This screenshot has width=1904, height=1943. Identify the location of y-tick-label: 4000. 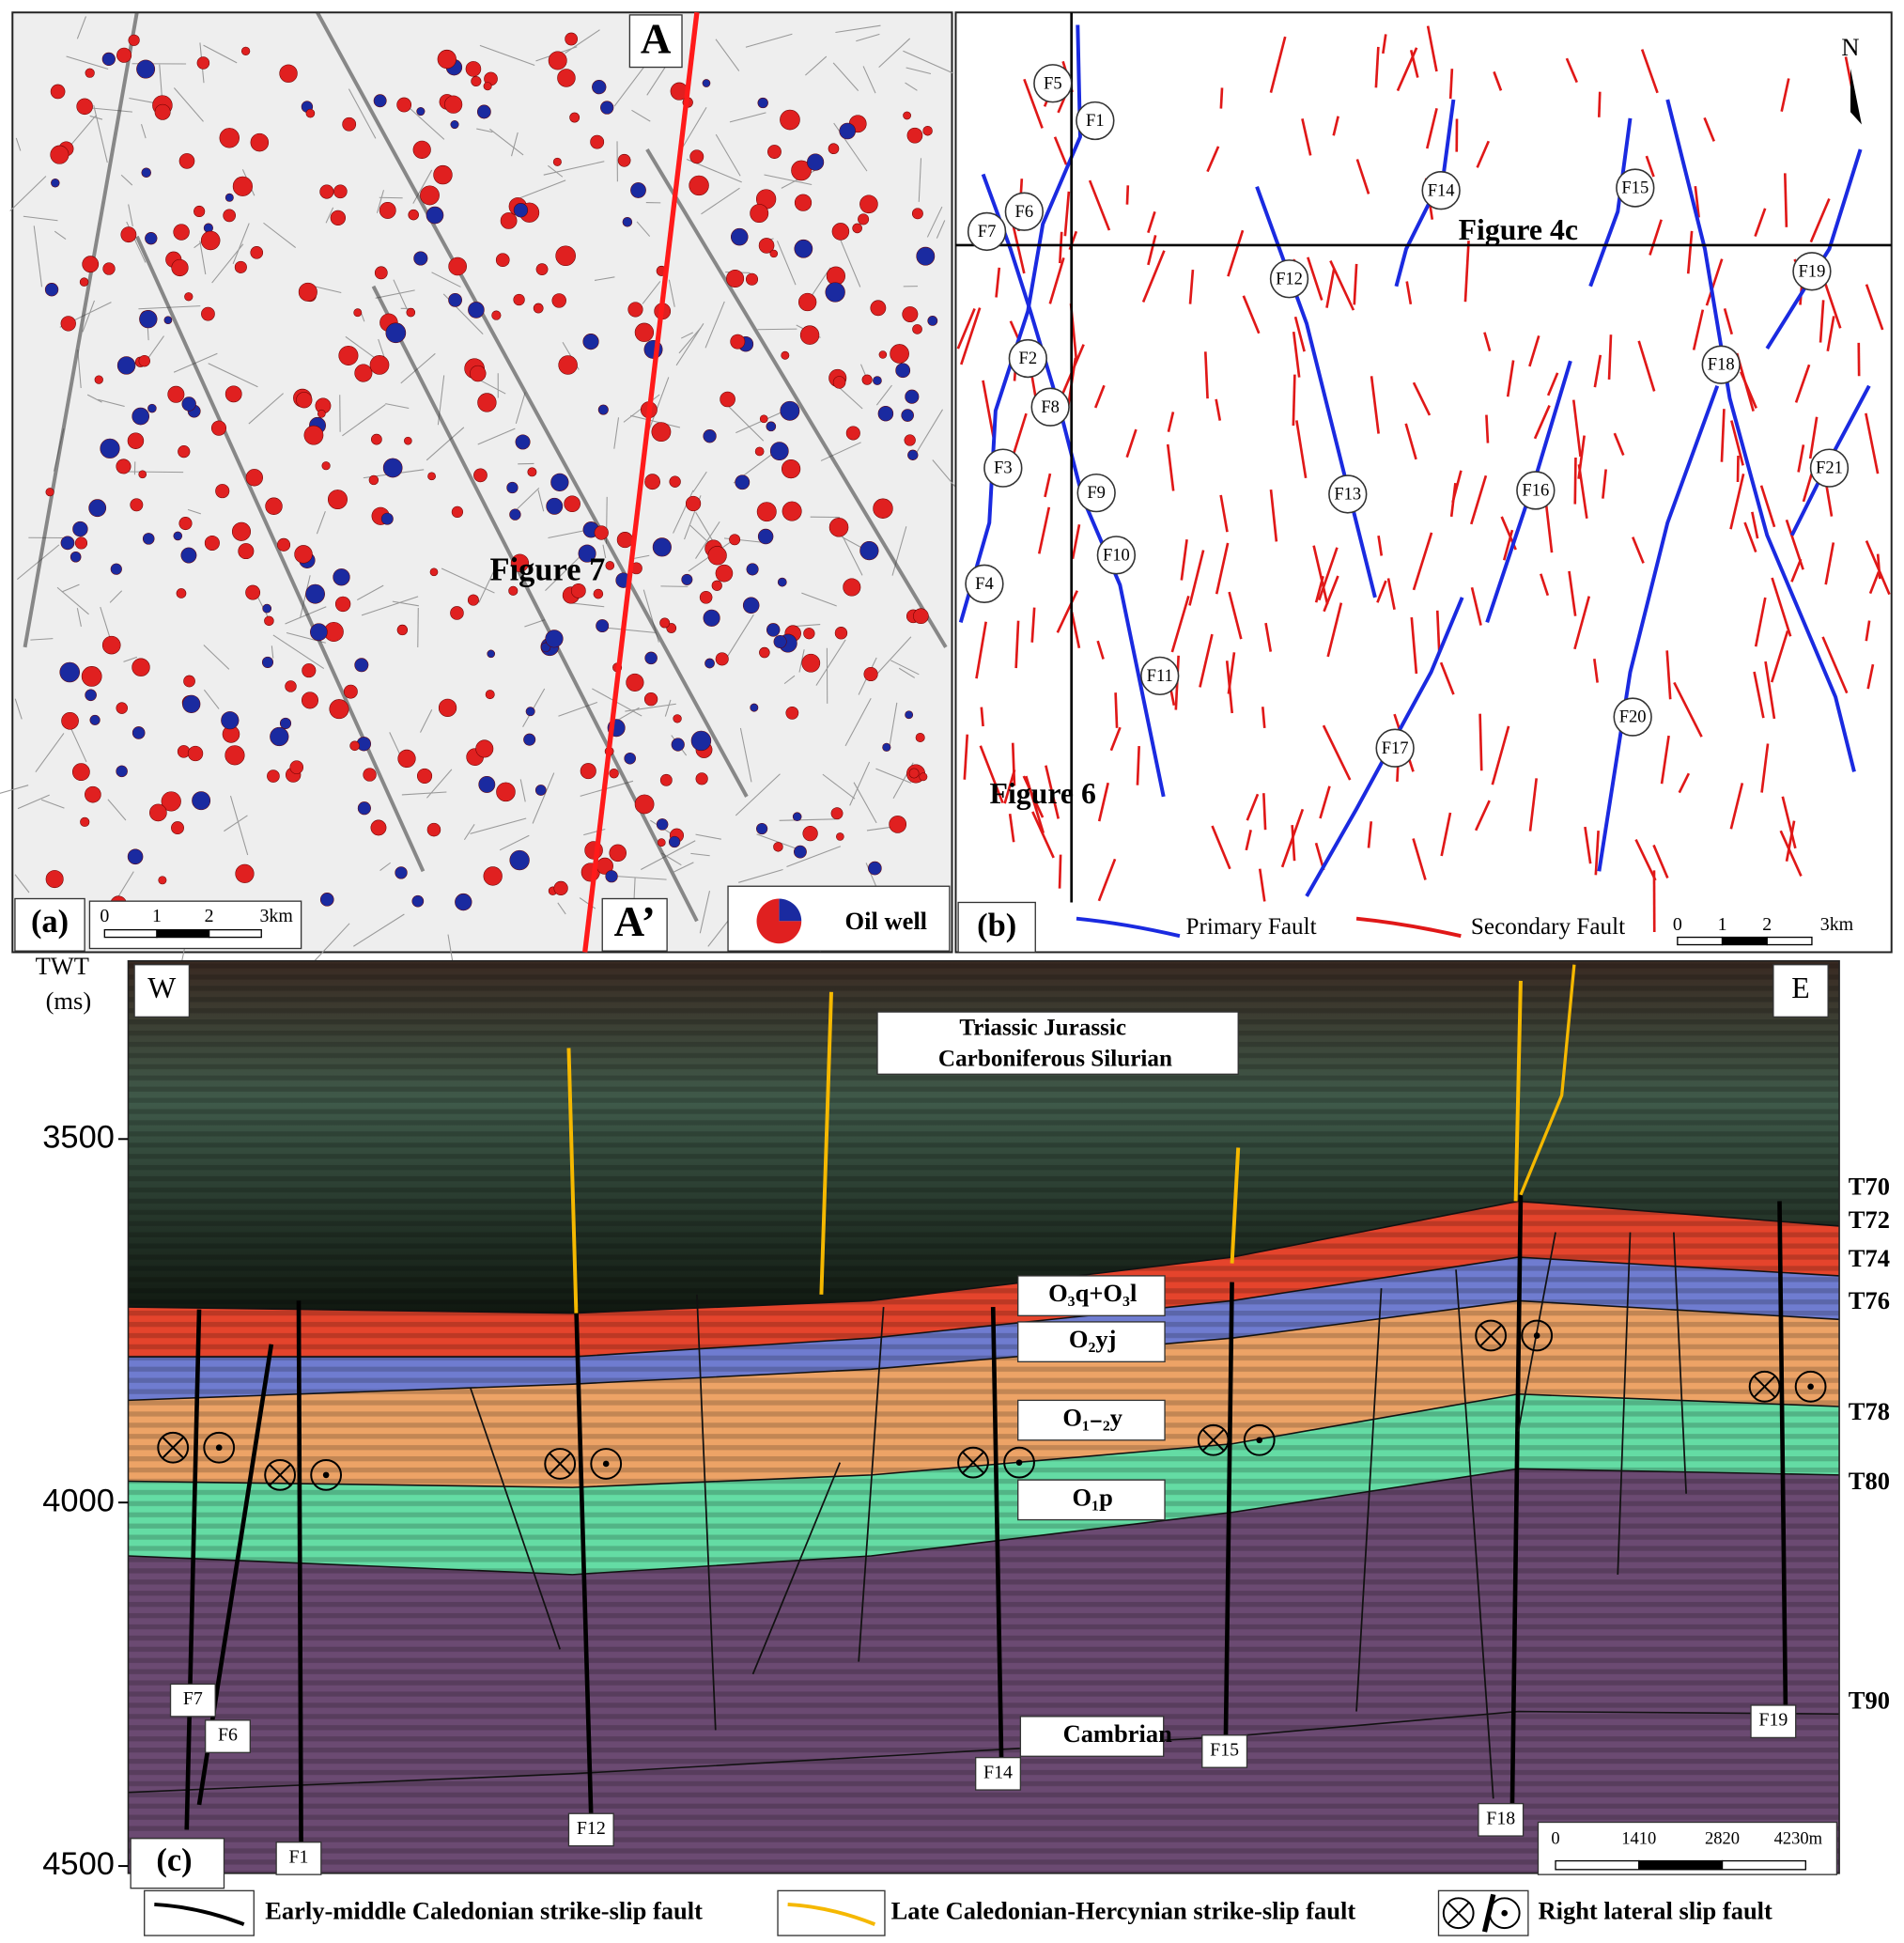
(79, 1500).